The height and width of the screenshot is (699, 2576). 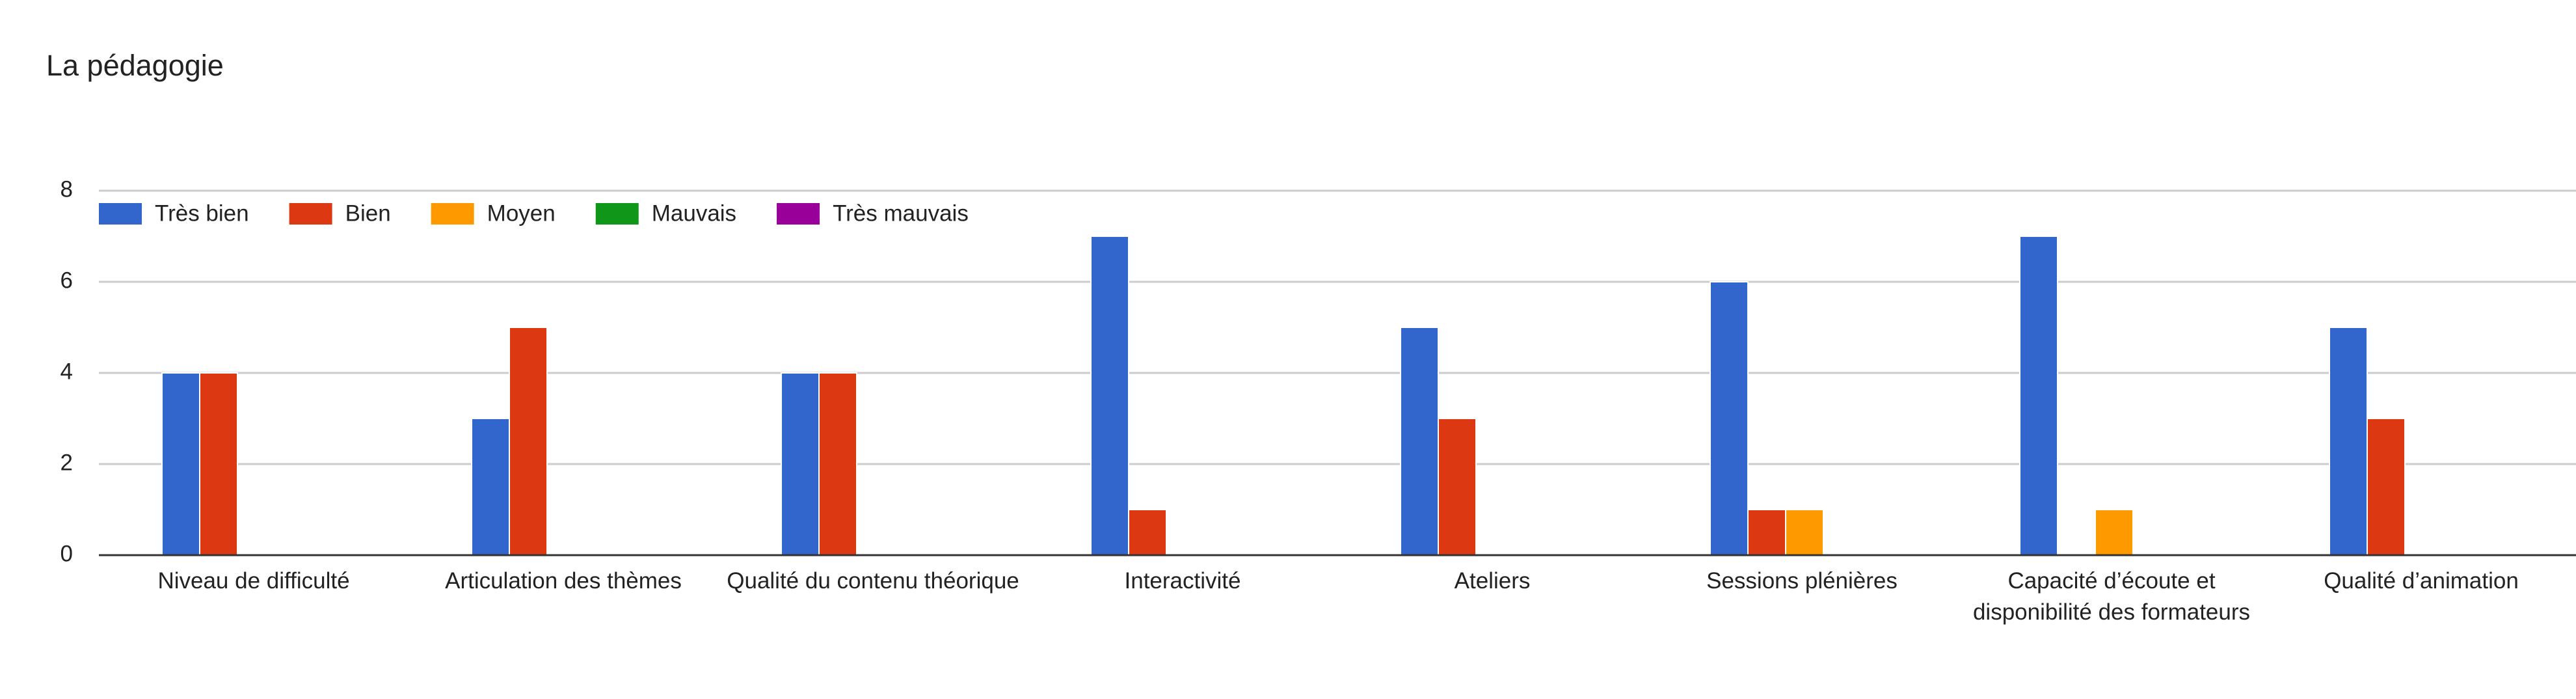 What do you see at coordinates (66, 280) in the screenshot?
I see `y-tick-label: 6` at bounding box center [66, 280].